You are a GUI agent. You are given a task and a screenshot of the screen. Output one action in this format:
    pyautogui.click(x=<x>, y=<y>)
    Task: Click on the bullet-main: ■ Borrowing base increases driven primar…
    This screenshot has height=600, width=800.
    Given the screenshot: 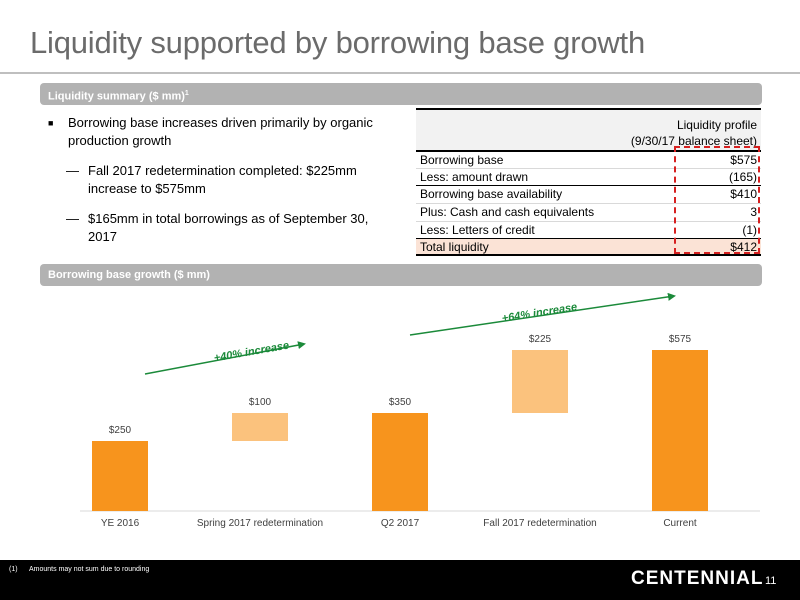 What is the action you would take?
    pyautogui.click(x=223, y=132)
    